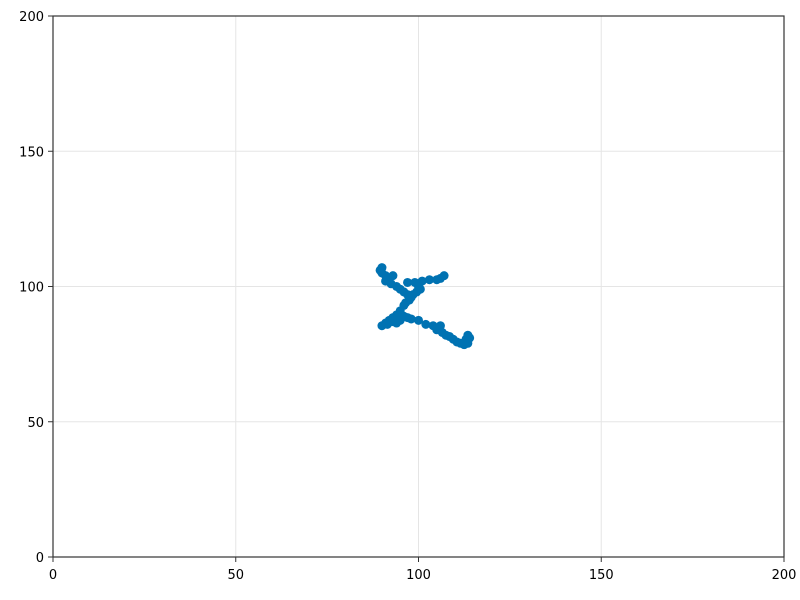  Describe the element at coordinates (784, 575) in the screenshot. I see `x-tick-label: 200` at that location.